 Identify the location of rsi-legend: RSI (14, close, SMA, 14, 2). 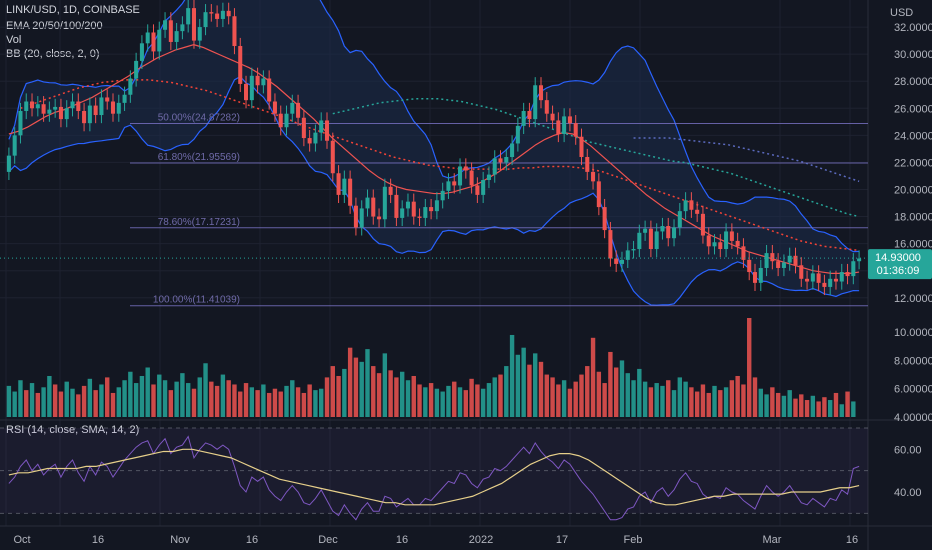
(73, 430).